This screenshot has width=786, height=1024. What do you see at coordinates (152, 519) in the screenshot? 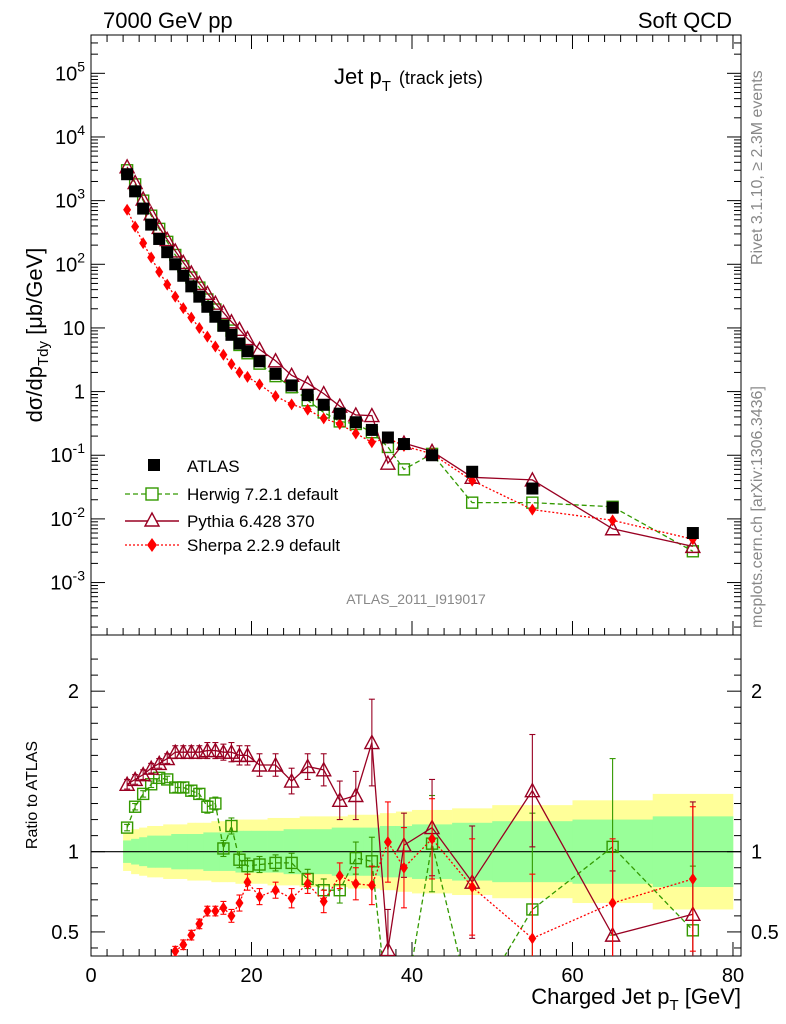
I see `legend-pythia-marker` at bounding box center [152, 519].